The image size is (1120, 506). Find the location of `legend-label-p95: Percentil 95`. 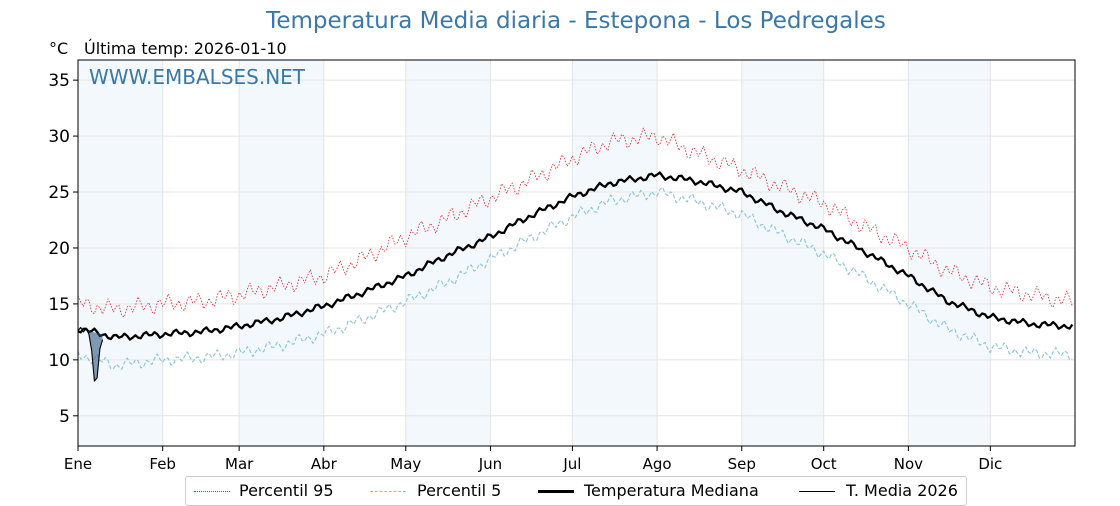

legend-label-p95: Percentil 95 is located at coordinates (286, 490).